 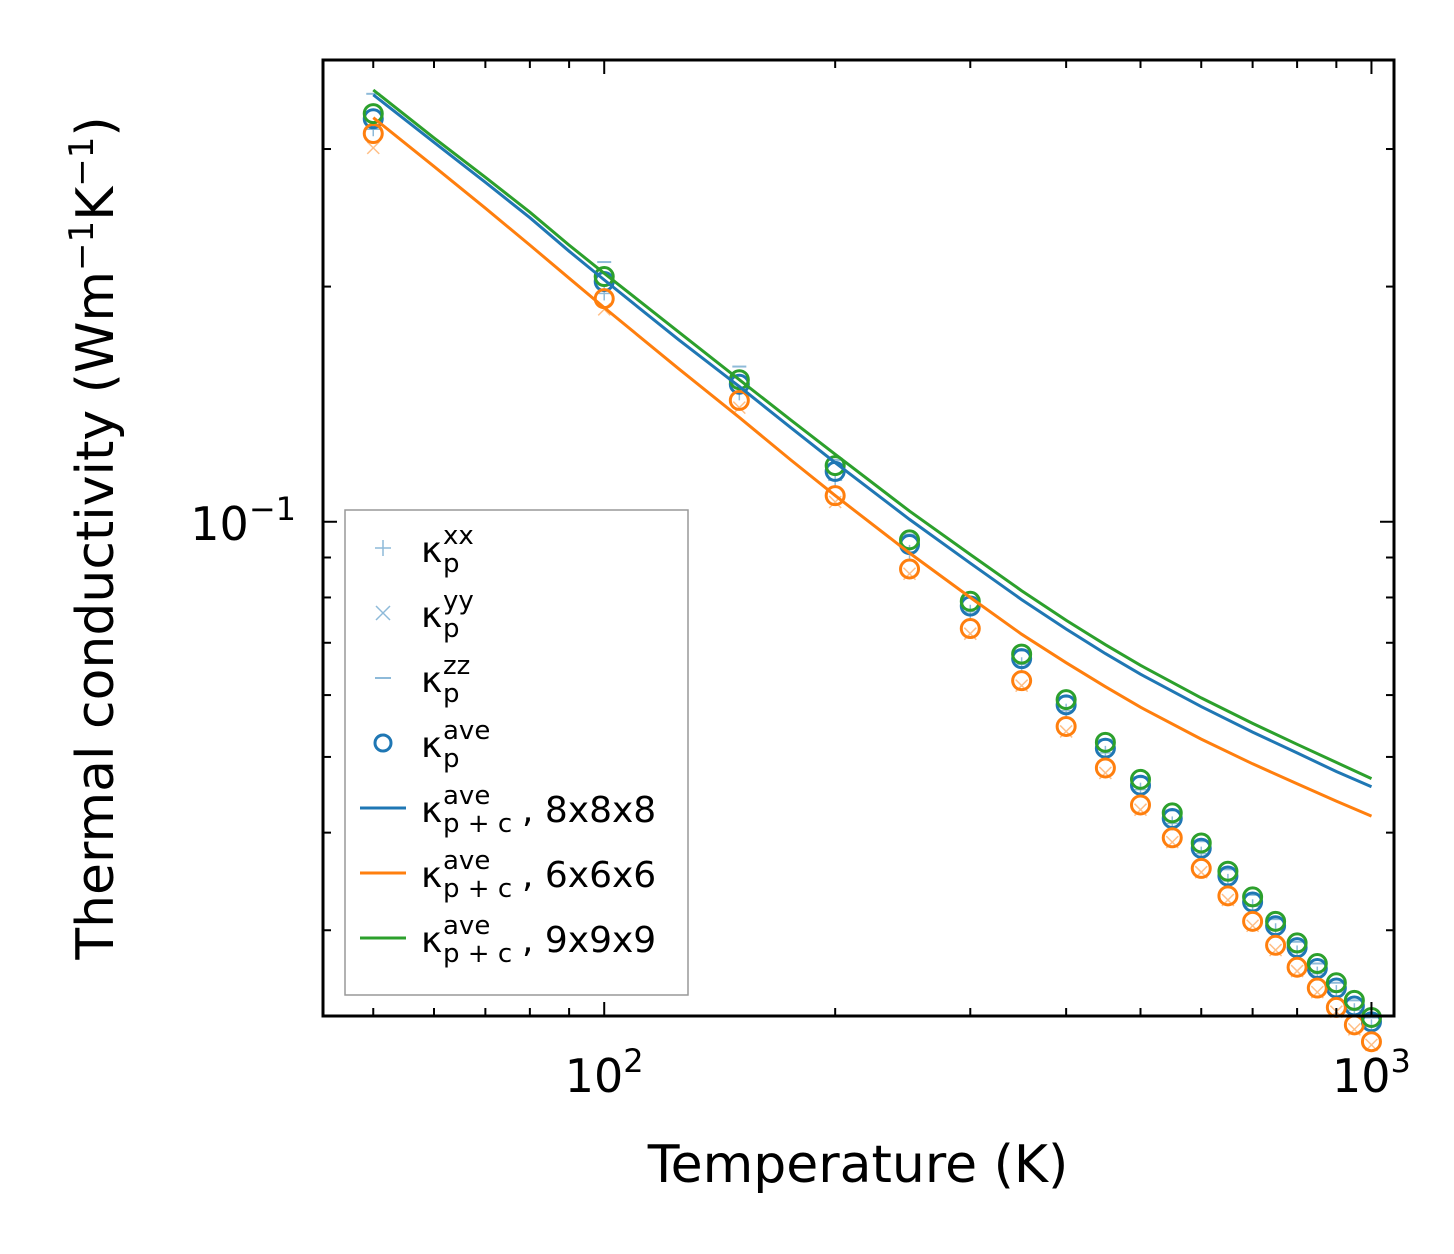 What do you see at coordinates (456, 666) in the screenshot?
I see `legend-item-2-sup: zz` at bounding box center [456, 666].